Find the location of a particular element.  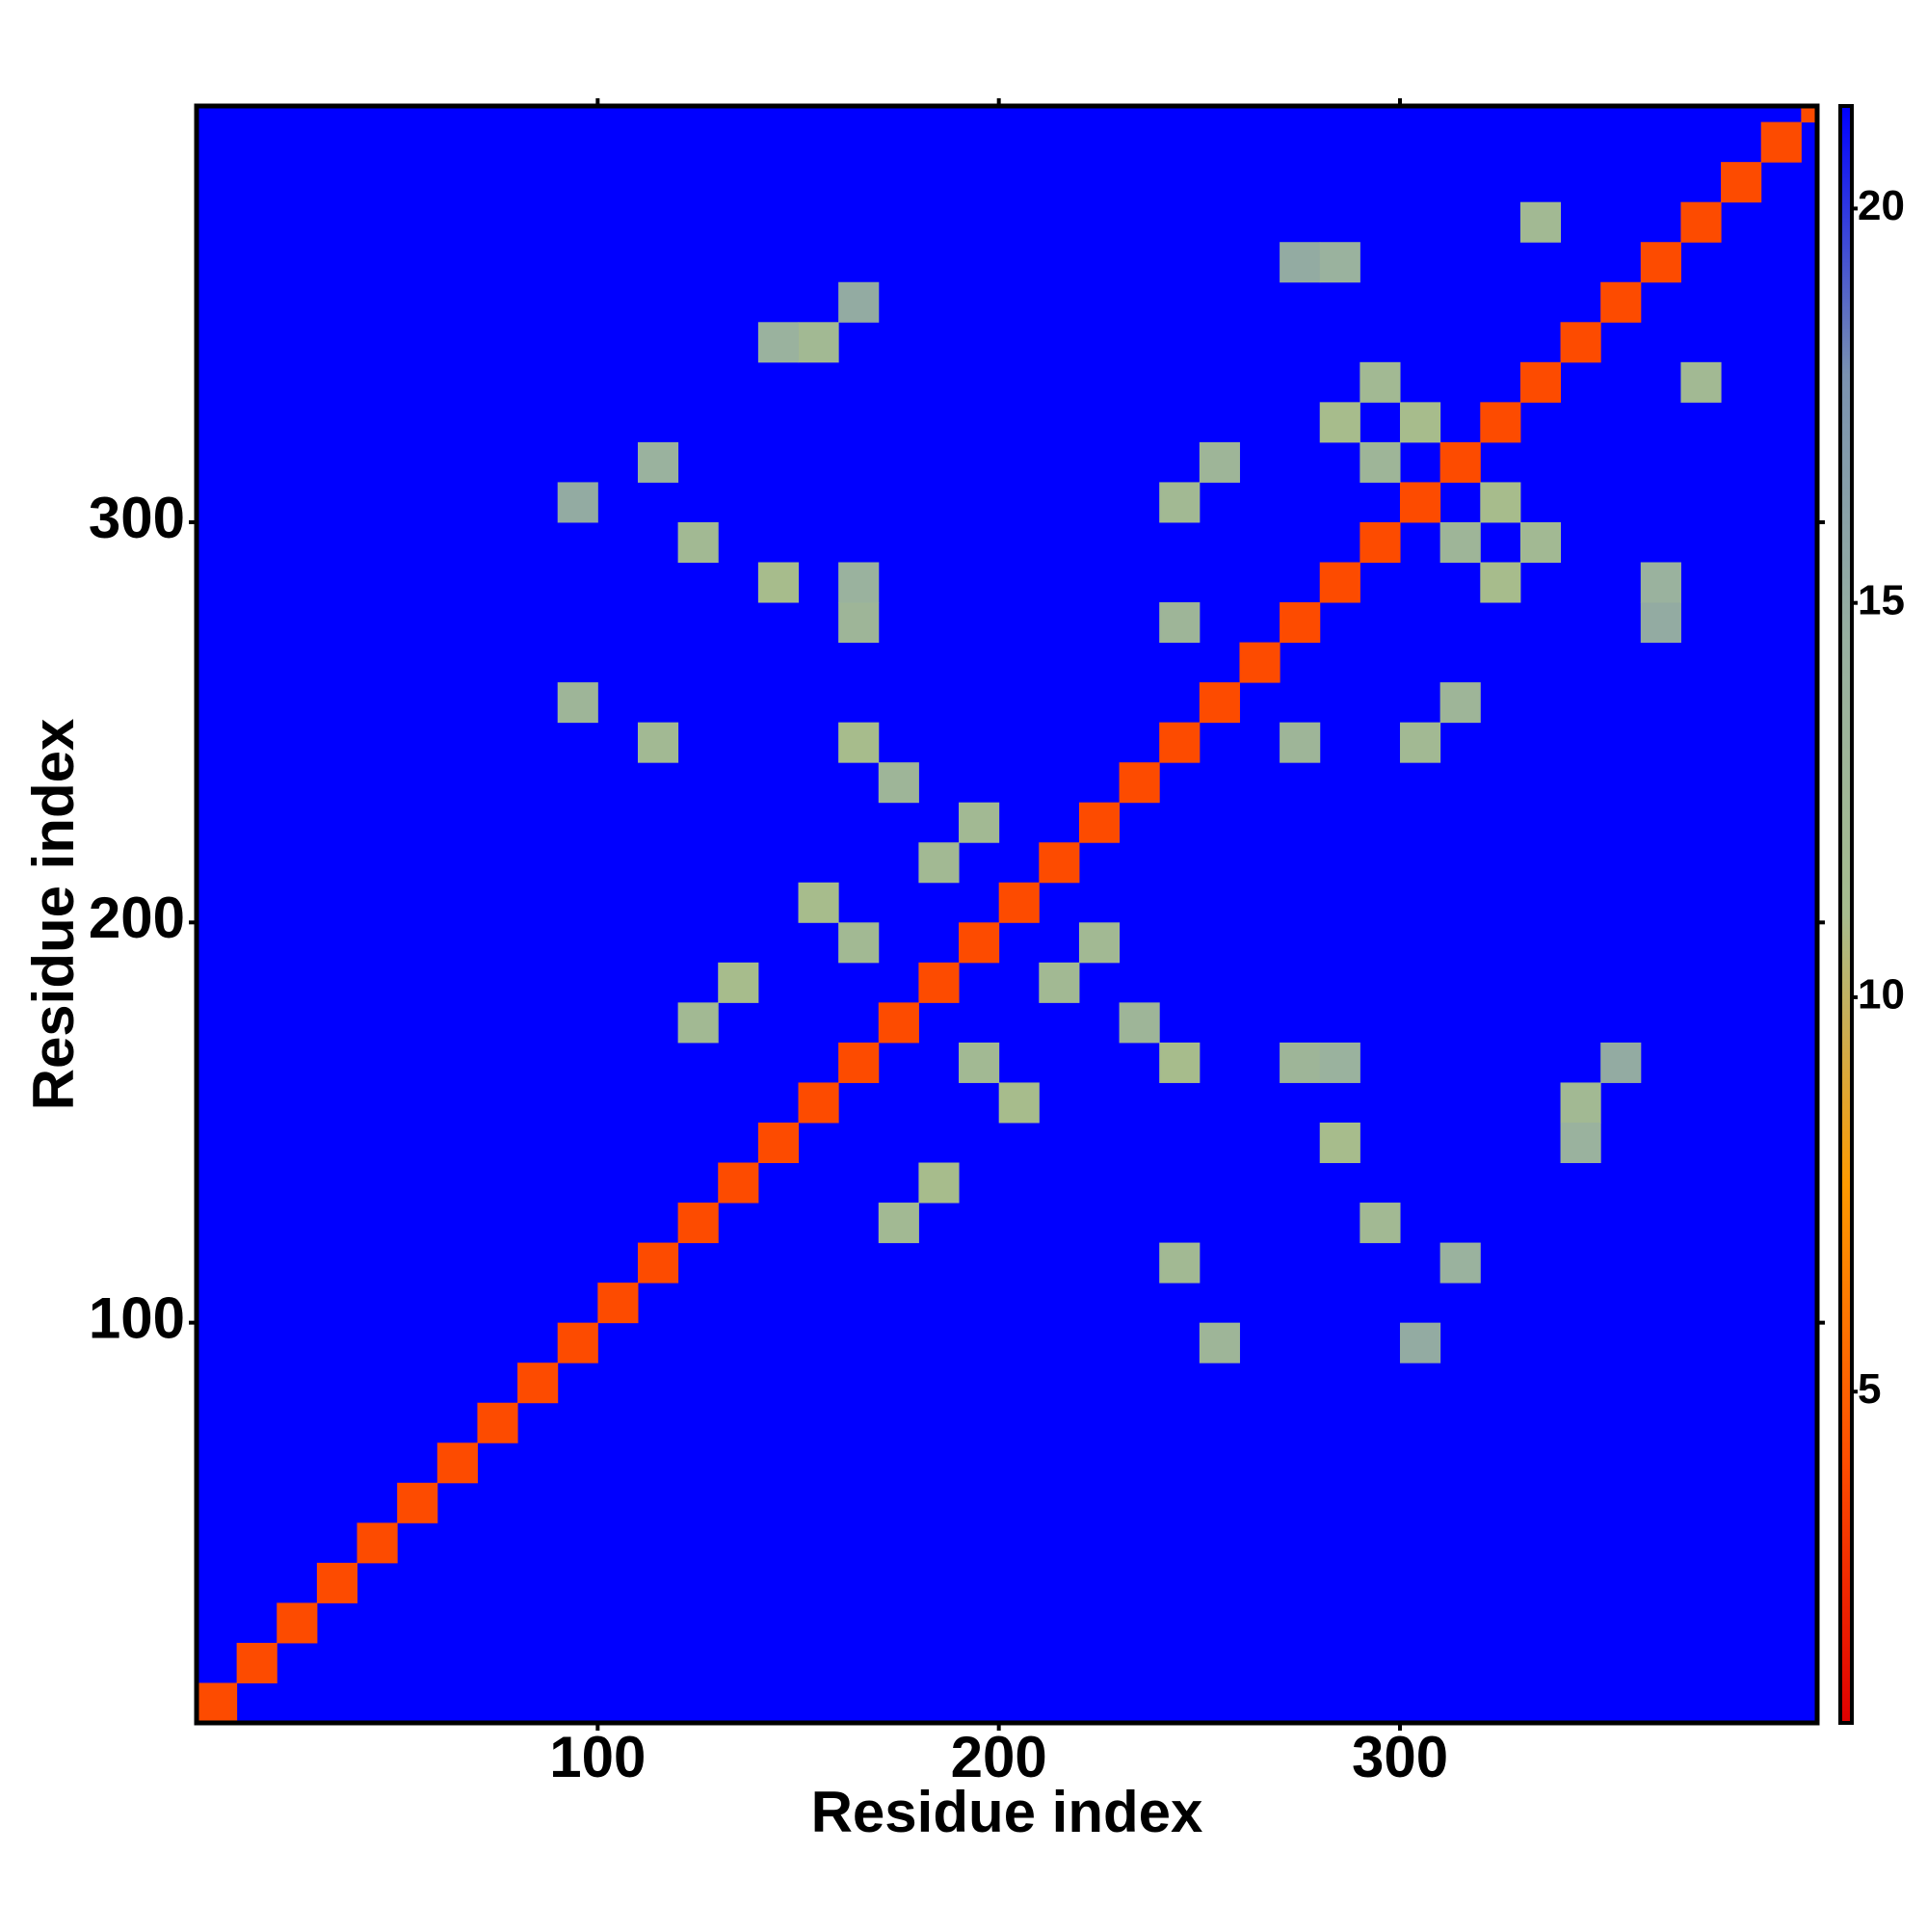

x-axis-title: Residue index is located at coordinates (1007, 1812).